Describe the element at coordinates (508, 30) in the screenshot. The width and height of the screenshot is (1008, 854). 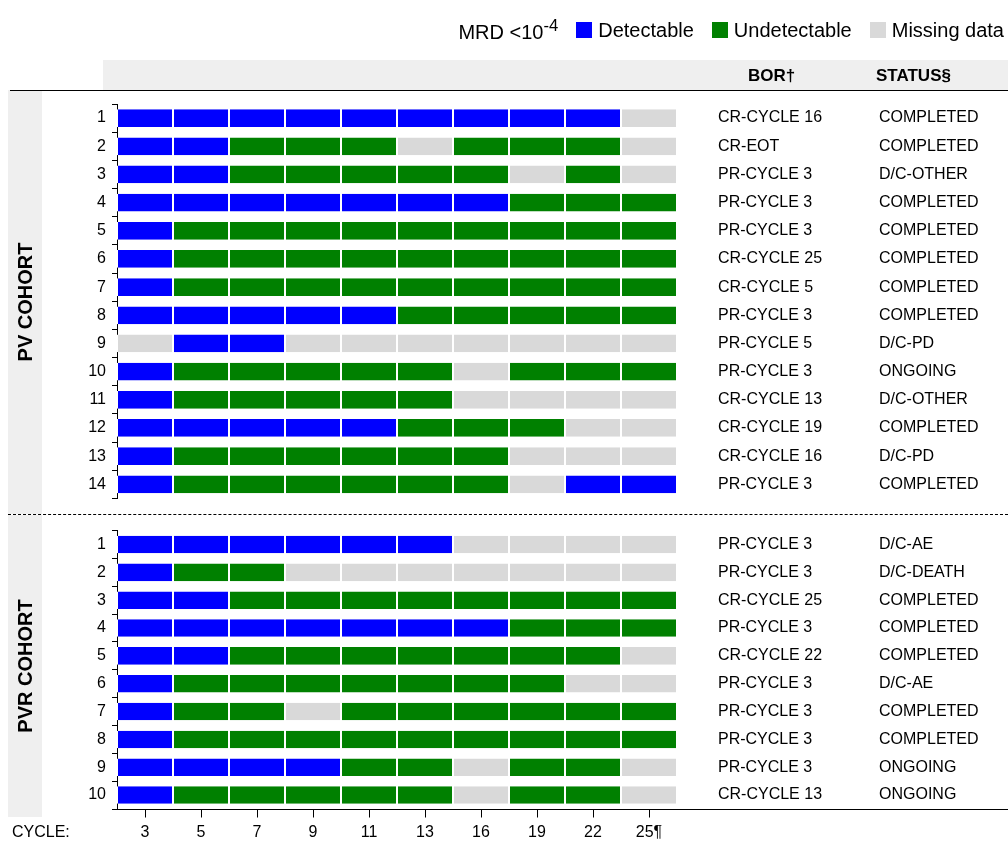
I see `legend-title: MRD <10$^{-4}$` at that location.